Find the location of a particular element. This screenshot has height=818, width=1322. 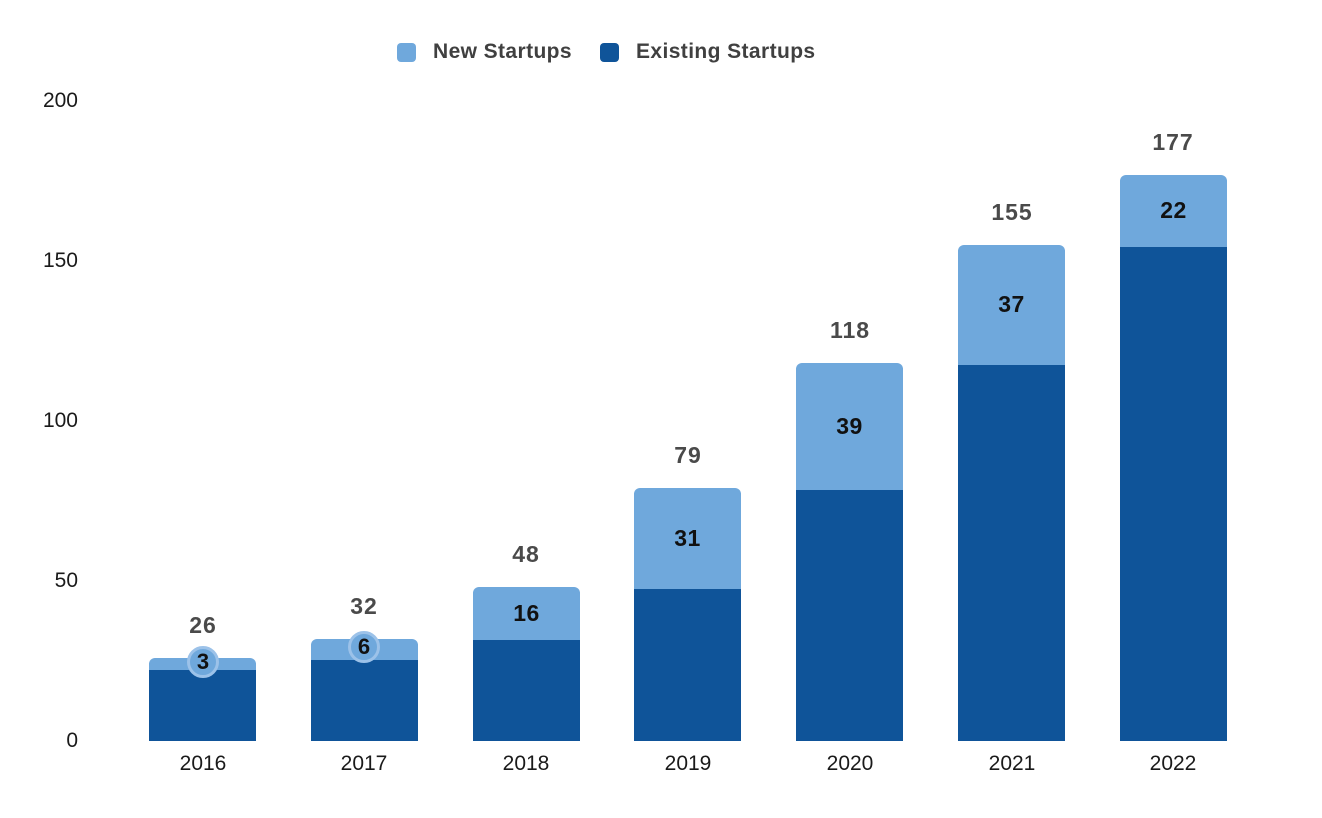

segment-value-label: 22 is located at coordinates (1173, 210).